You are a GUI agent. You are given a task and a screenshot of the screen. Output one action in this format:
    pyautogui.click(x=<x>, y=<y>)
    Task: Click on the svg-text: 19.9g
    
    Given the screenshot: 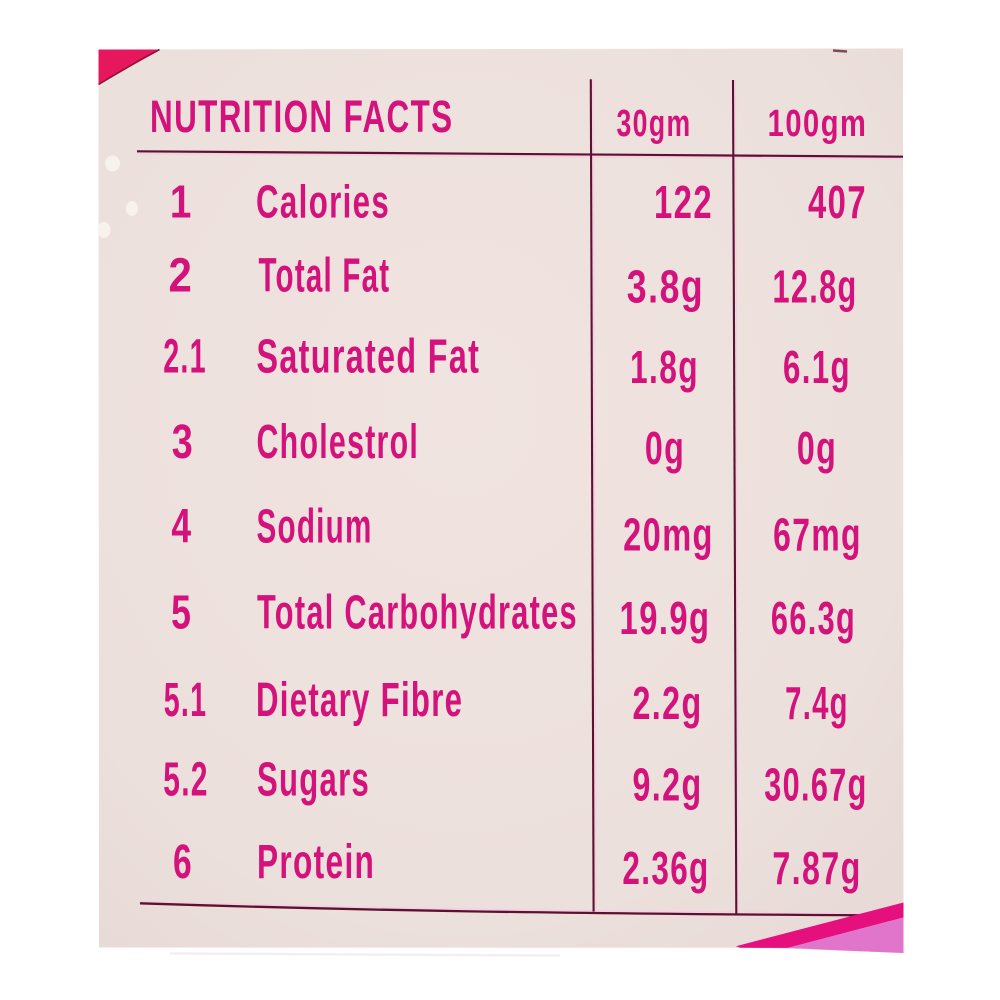 What is the action you would take?
    pyautogui.click(x=665, y=619)
    